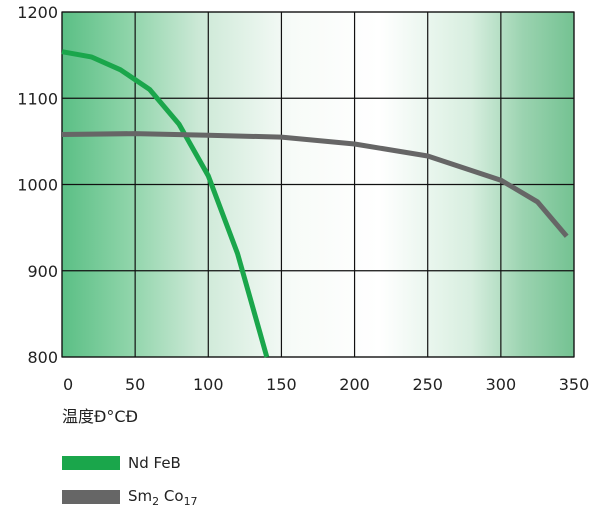 This screenshot has width=608, height=512. Describe the element at coordinates (326, 384) in the screenshot. I see `x-axis: 0 50 100 150 200 250 300 350` at that location.